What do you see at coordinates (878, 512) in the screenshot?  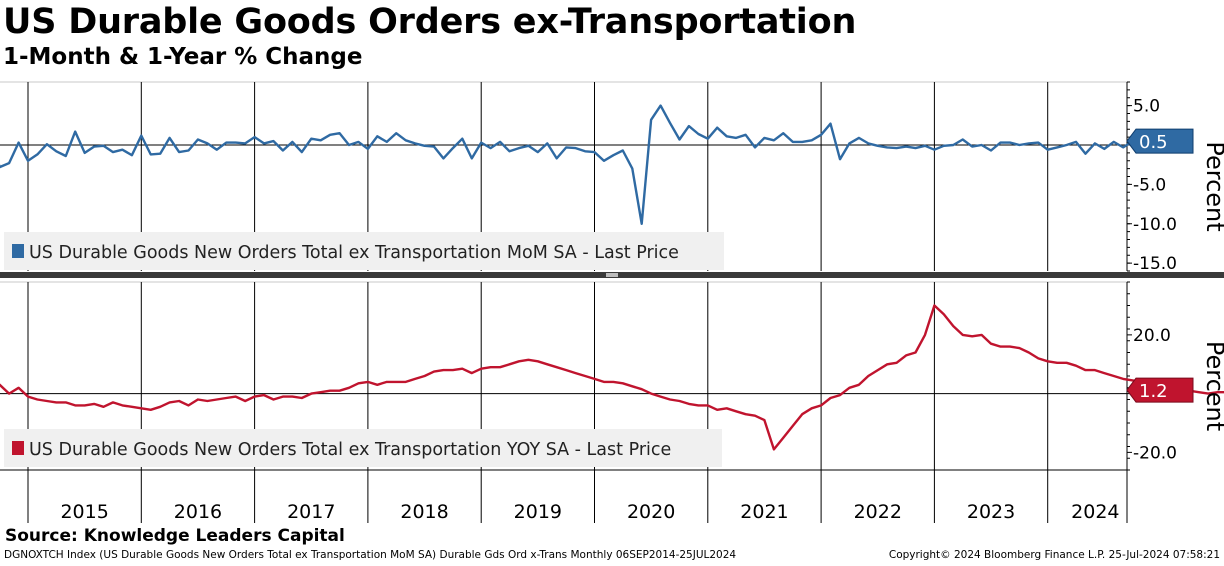 I see `x-tick-label: 2022` at bounding box center [878, 512].